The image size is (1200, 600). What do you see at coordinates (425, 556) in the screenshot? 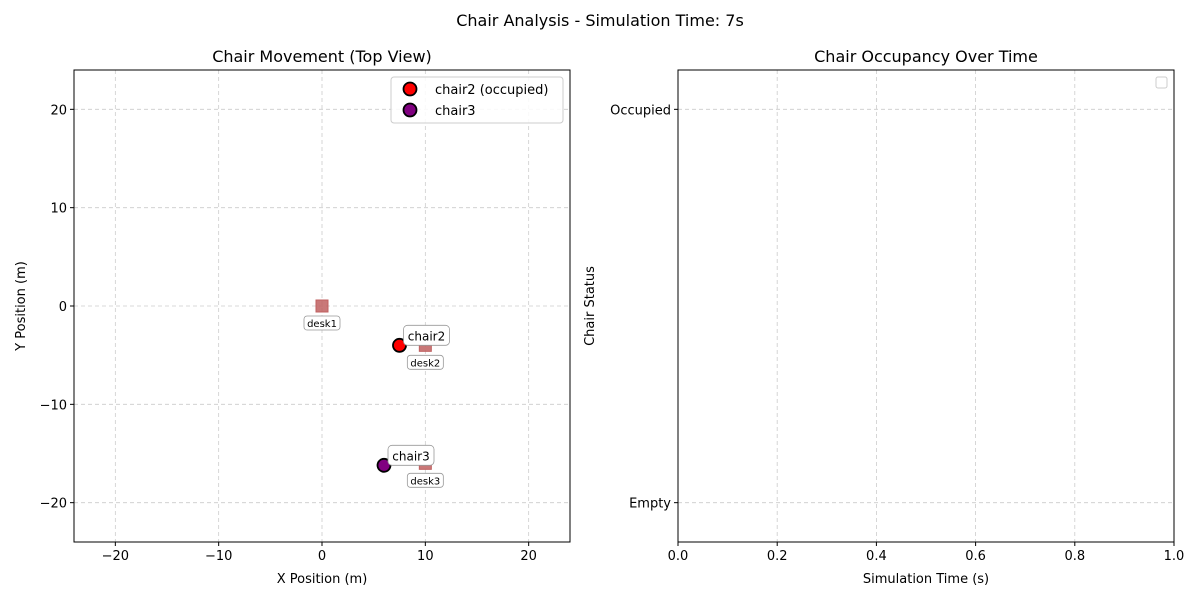
I see `x-tick-label: 10` at bounding box center [425, 556].